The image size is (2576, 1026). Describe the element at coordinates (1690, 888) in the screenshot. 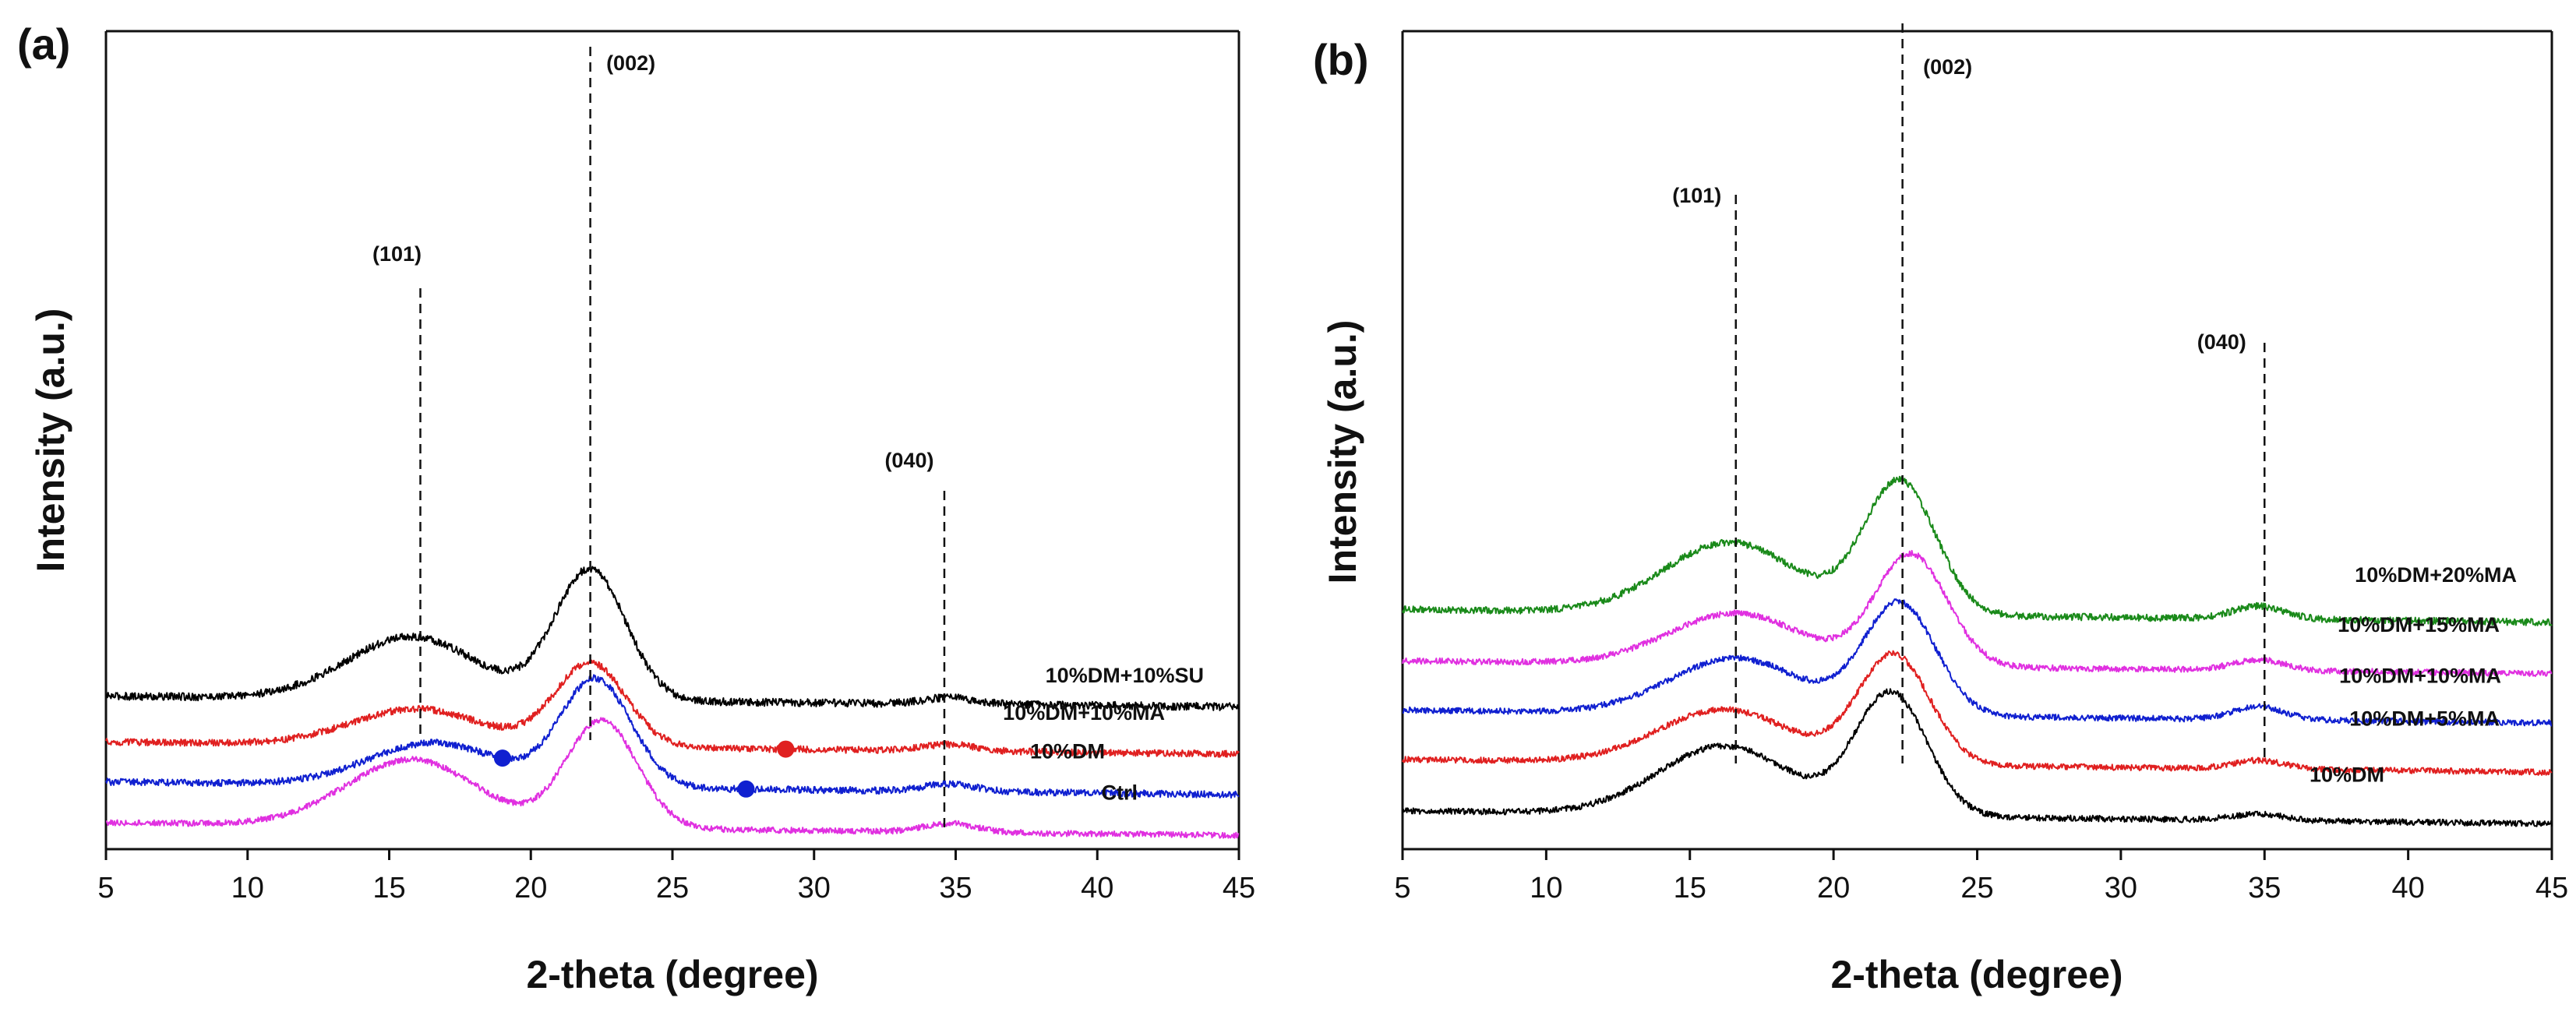

I see `panel-b-x-tick-label: 15` at that location.